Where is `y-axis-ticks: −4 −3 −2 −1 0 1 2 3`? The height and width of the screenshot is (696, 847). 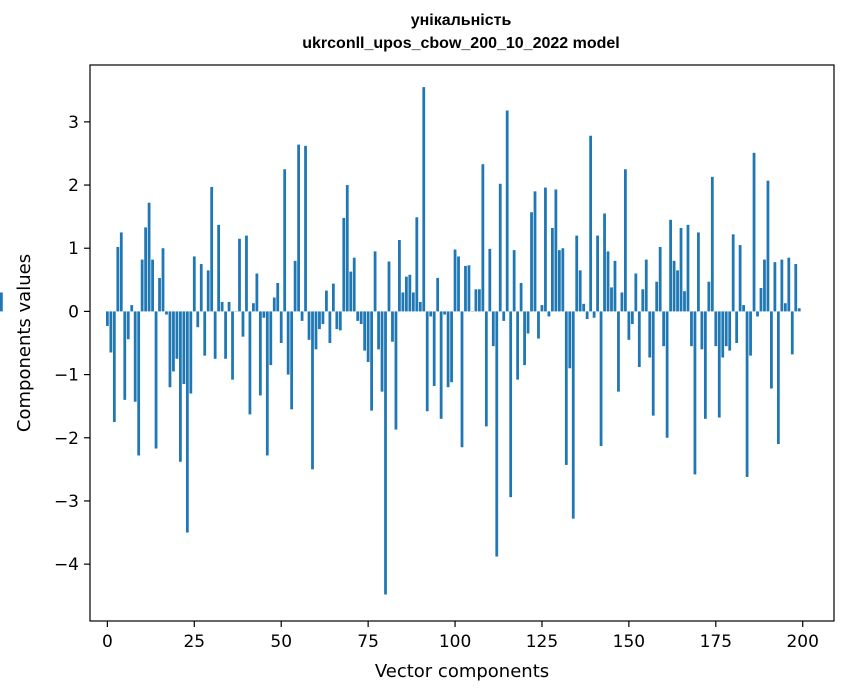
y-axis-ticks: −4 −3 −2 −1 0 1 2 3 is located at coordinates (72, 344).